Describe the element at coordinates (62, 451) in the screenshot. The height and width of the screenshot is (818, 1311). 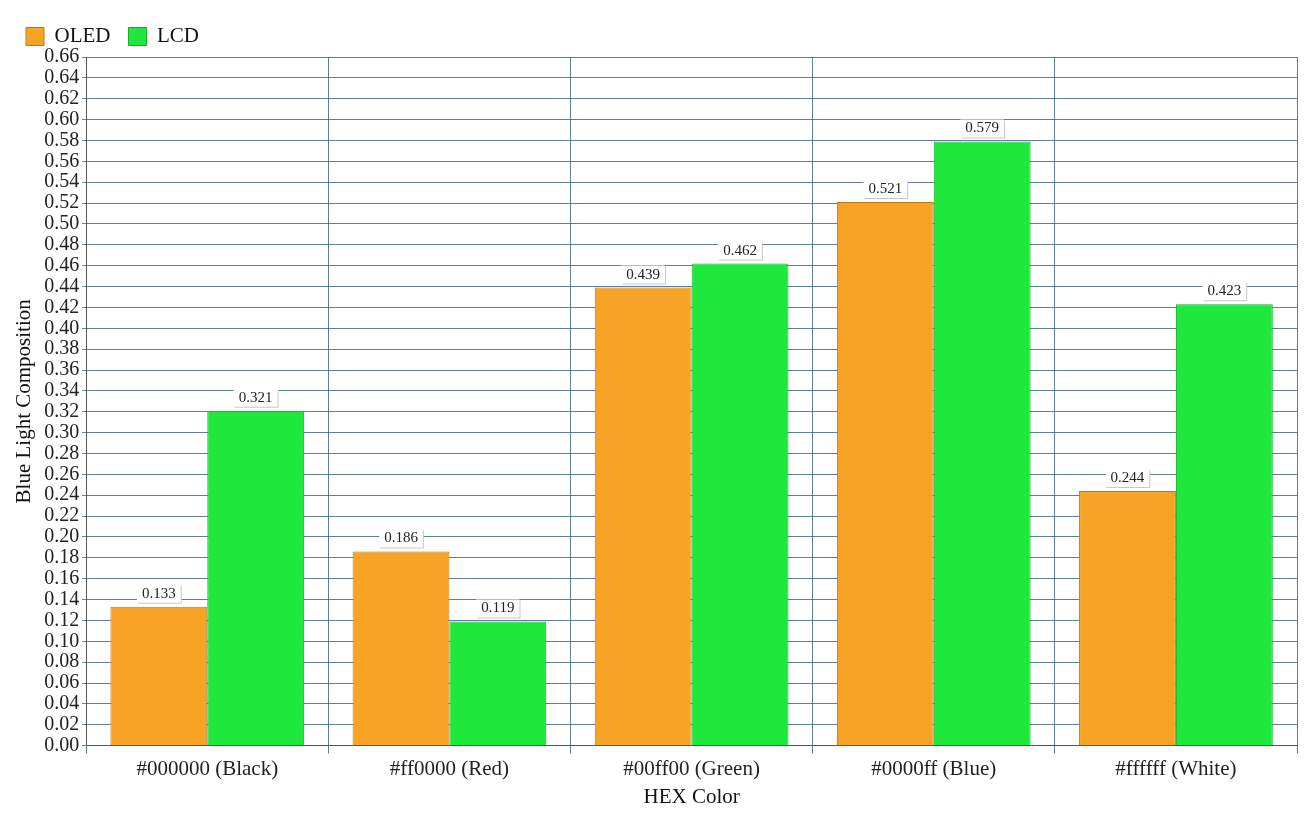
I see `y-tick-label: 0.28` at that location.